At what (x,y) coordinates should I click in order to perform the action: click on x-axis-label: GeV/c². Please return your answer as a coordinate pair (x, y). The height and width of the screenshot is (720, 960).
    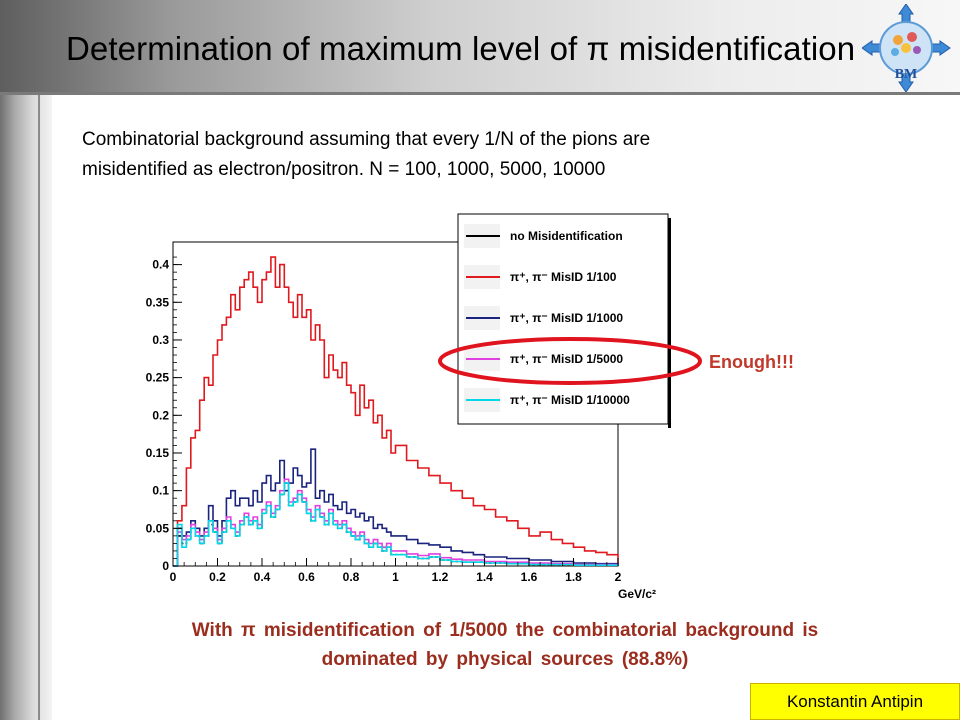
    Looking at the image, I should click on (637, 594).